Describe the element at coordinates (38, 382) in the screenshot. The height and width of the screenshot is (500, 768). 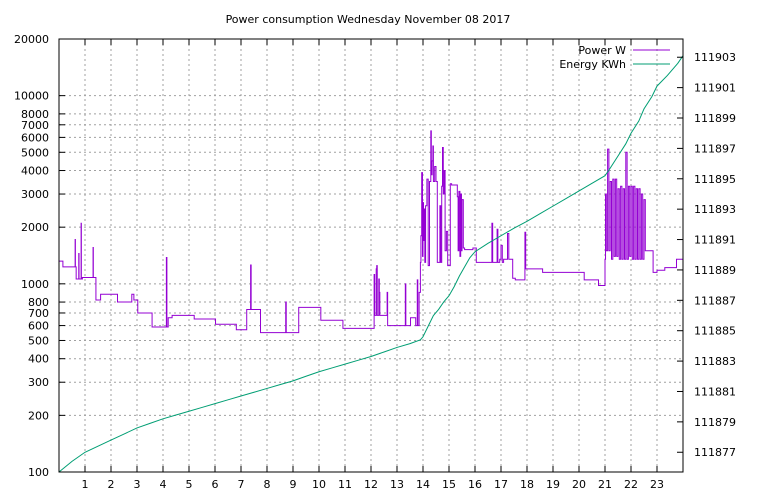
I see `y-tick-label: 300` at that location.